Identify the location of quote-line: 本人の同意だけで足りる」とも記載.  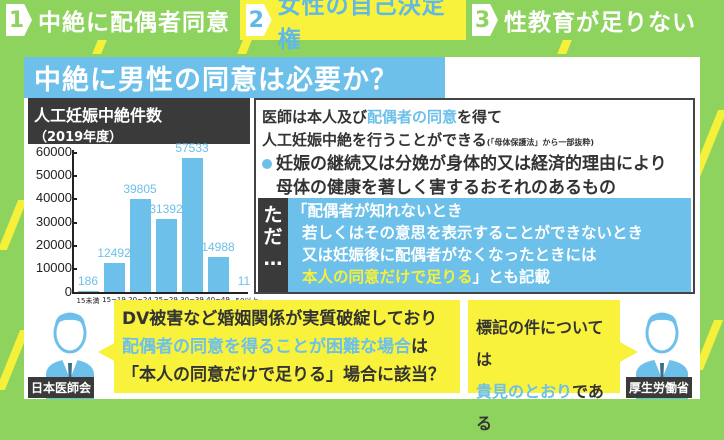
(489, 277).